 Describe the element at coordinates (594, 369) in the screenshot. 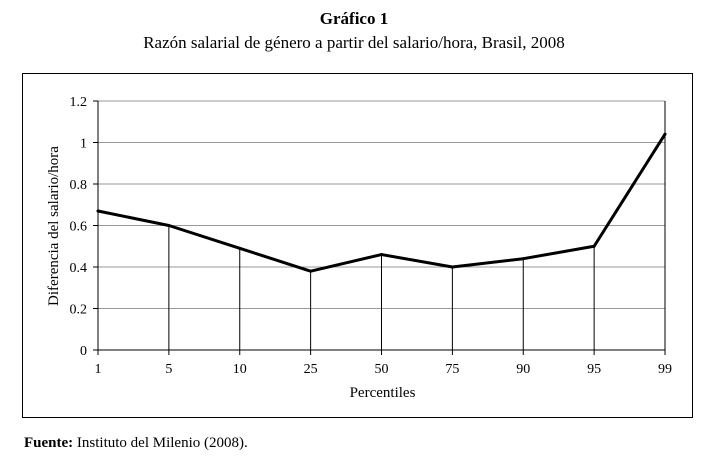

I see `x-tick-label: 95` at that location.